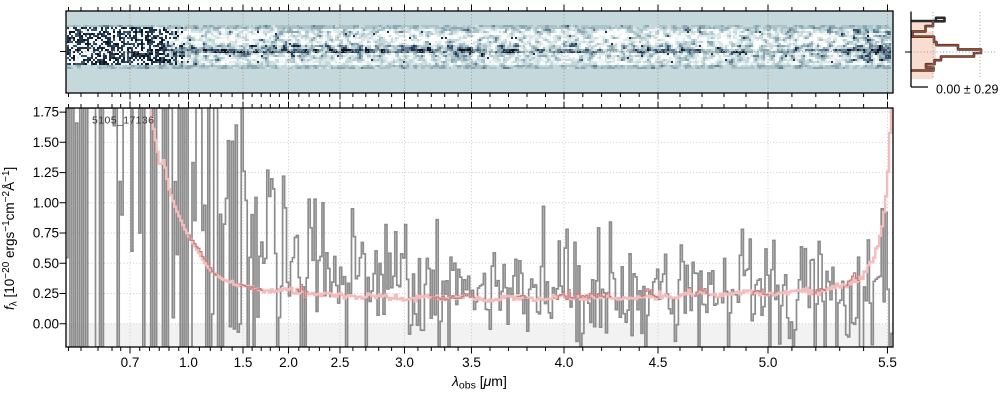 Image resolution: width=1000 pixels, height=405 pixels. What do you see at coordinates (340, 362) in the screenshot?
I see `svg-text: 2.5` at bounding box center [340, 362].